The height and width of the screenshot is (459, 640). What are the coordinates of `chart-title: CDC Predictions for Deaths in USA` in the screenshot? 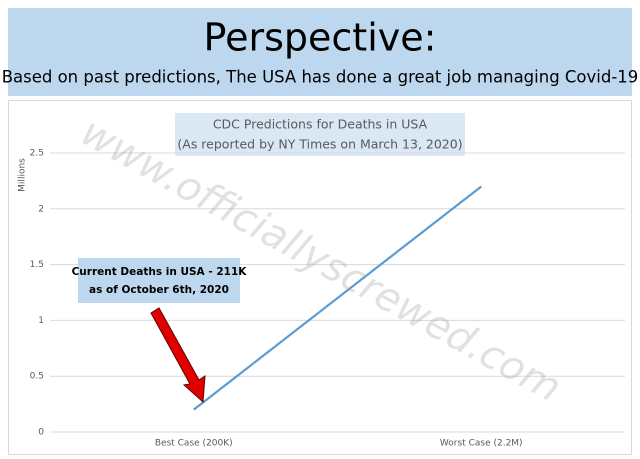 It's located at (320, 124).